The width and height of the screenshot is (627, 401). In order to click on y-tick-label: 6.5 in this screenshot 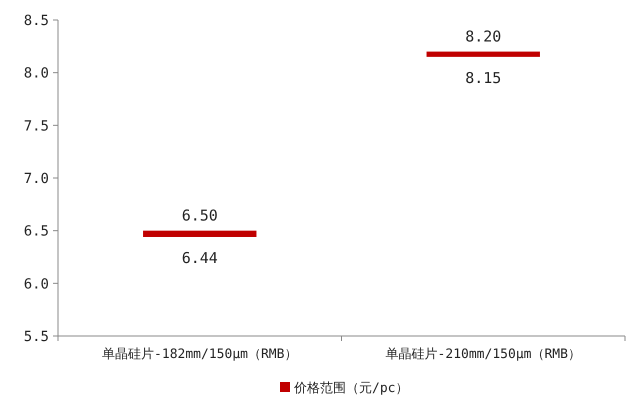, I will do `click(36, 232)`.